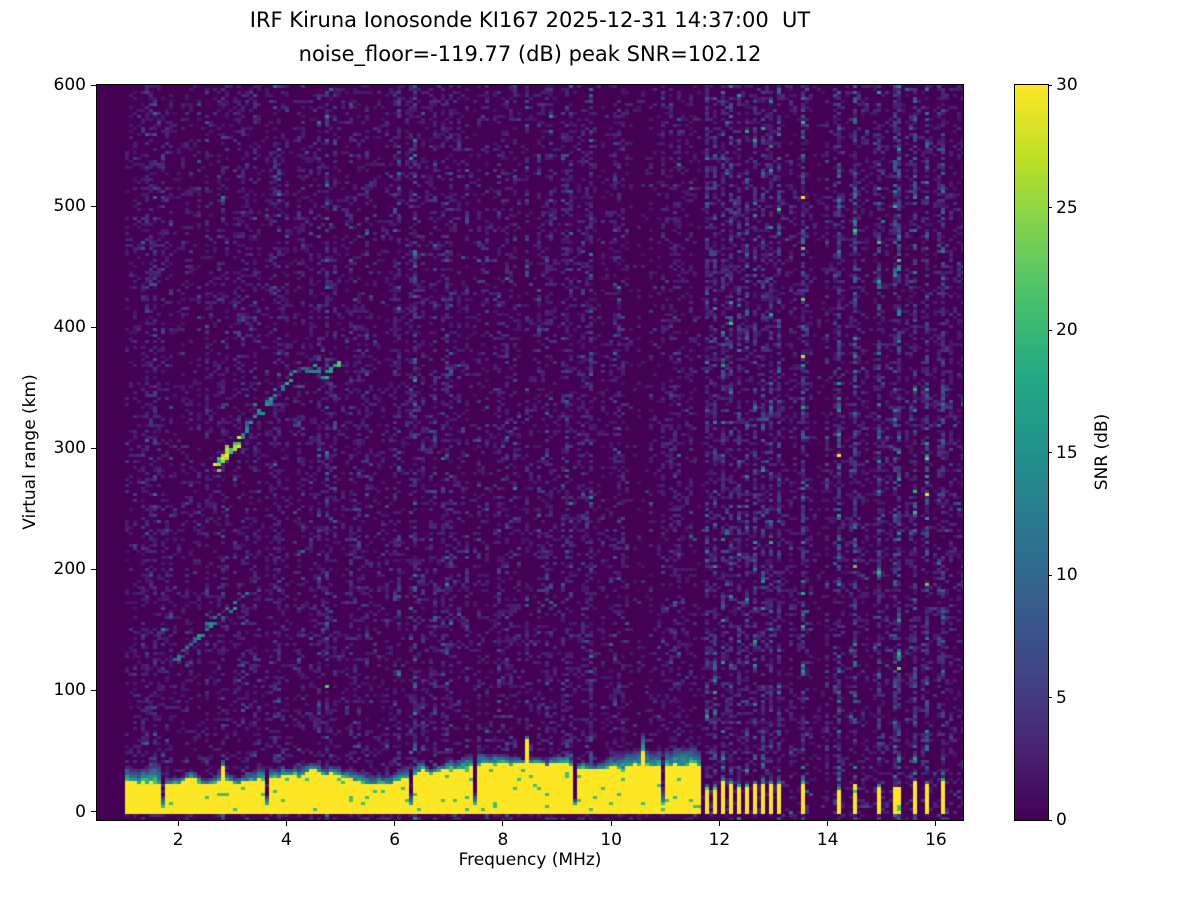  What do you see at coordinates (69, 85) in the screenshot?
I see `y-tick-label: 600` at bounding box center [69, 85].